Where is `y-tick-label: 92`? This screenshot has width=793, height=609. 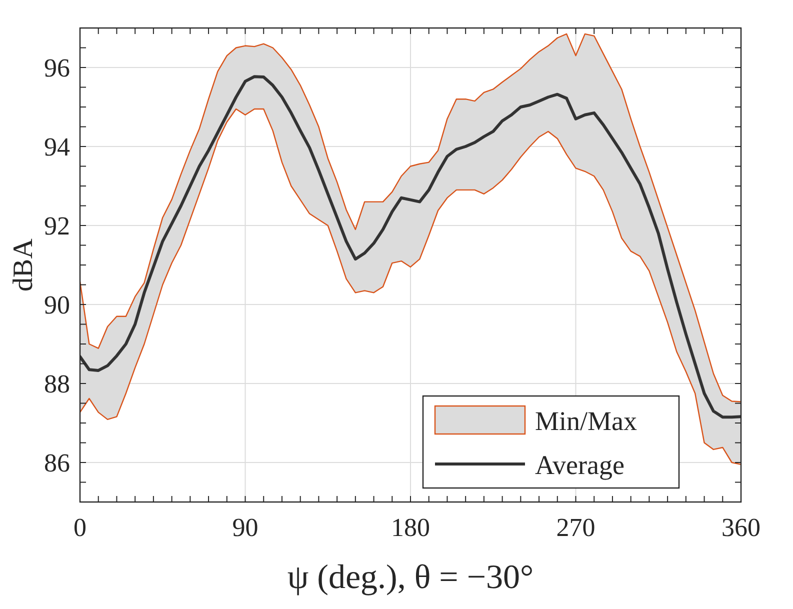 y-tick-label: 92 is located at coordinates (57, 226).